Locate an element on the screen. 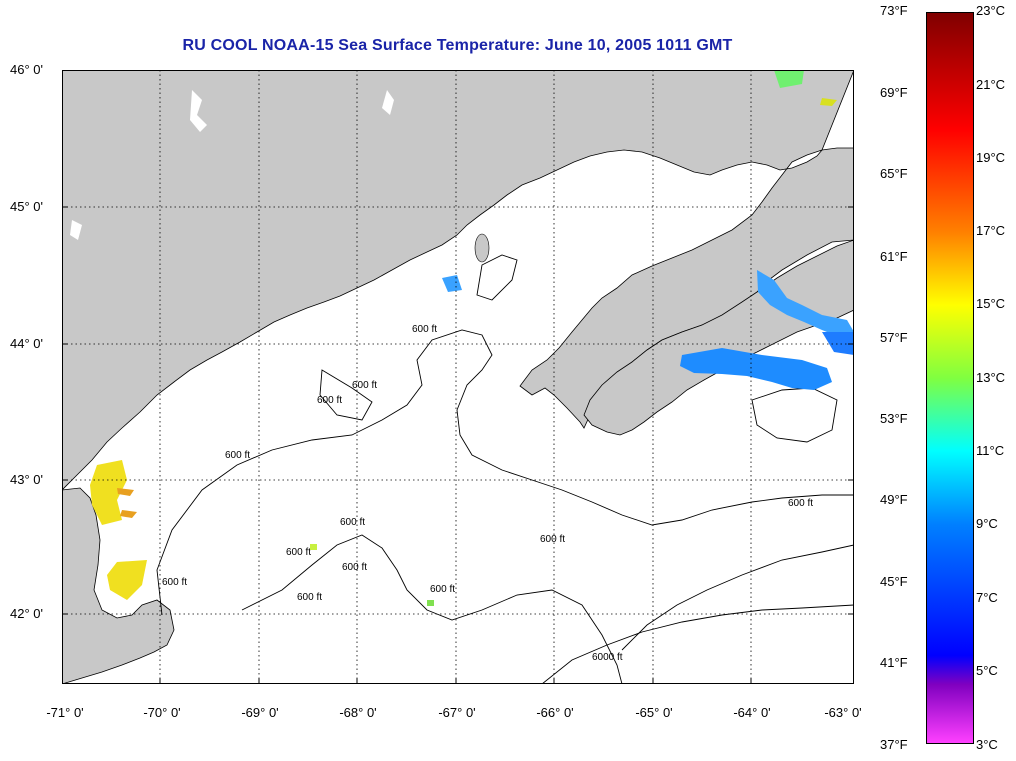 This screenshot has height=761, width=1016. fahrenheit-label: 45°F is located at coordinates (894, 581).